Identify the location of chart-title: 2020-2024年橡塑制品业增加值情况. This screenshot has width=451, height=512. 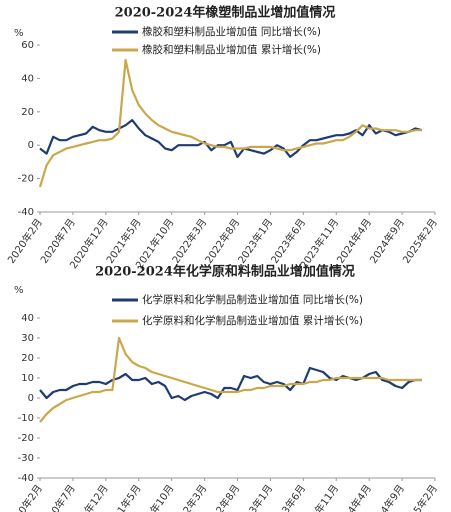
(225, 13).